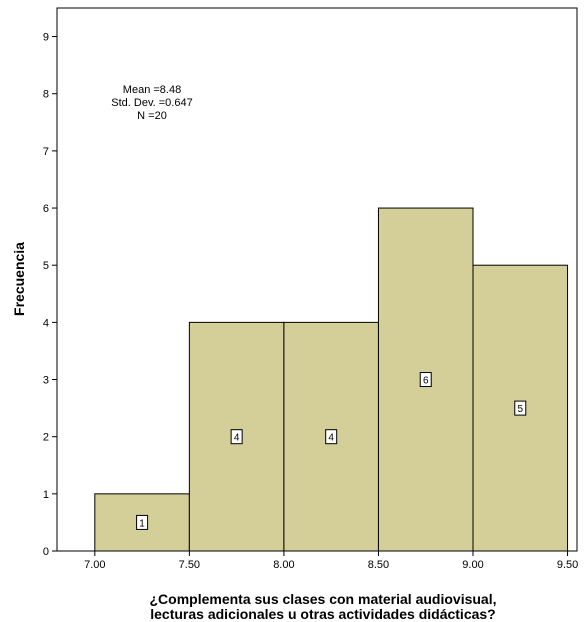 The height and width of the screenshot is (622, 586). Describe the element at coordinates (567, 565) in the screenshot. I see `x-tick-label-6: 9.50` at that location.